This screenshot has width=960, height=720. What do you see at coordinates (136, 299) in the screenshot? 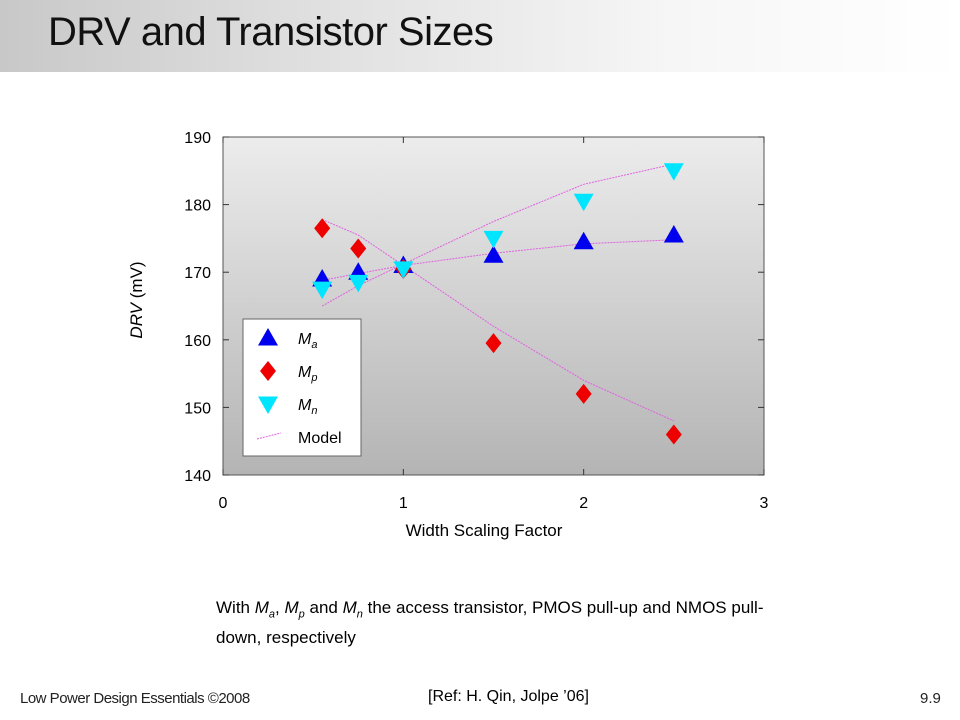
I see `y-axis-label: DRV (mV)` at bounding box center [136, 299].